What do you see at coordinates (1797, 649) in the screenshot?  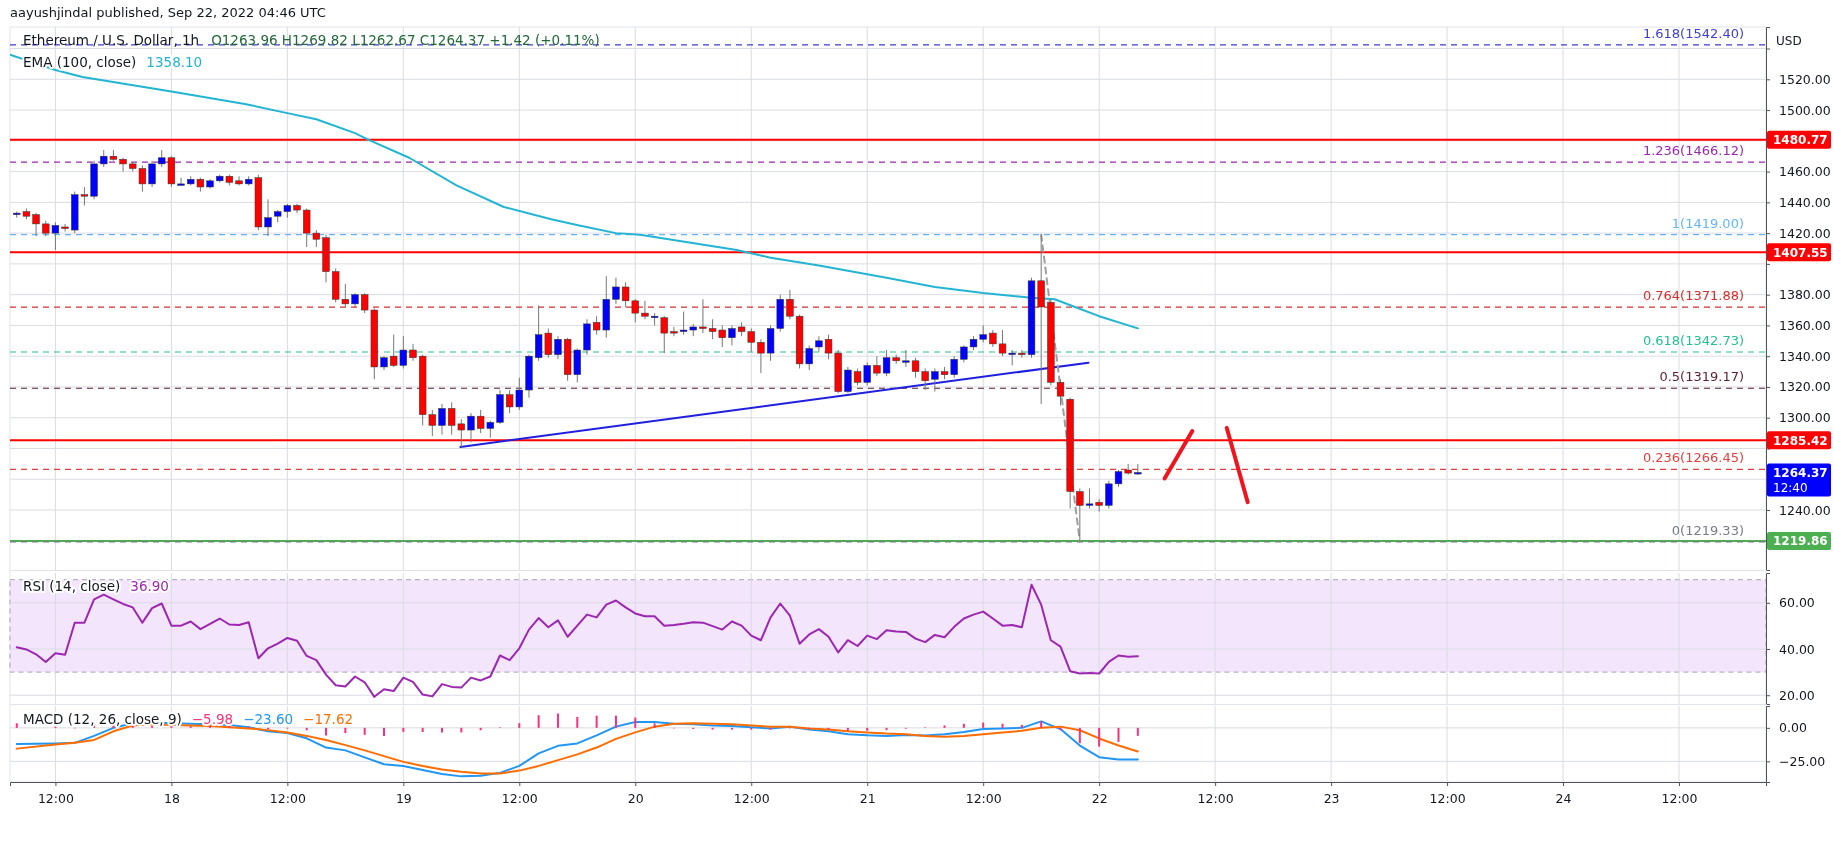 I see `y-tick-label: 40.00` at bounding box center [1797, 649].